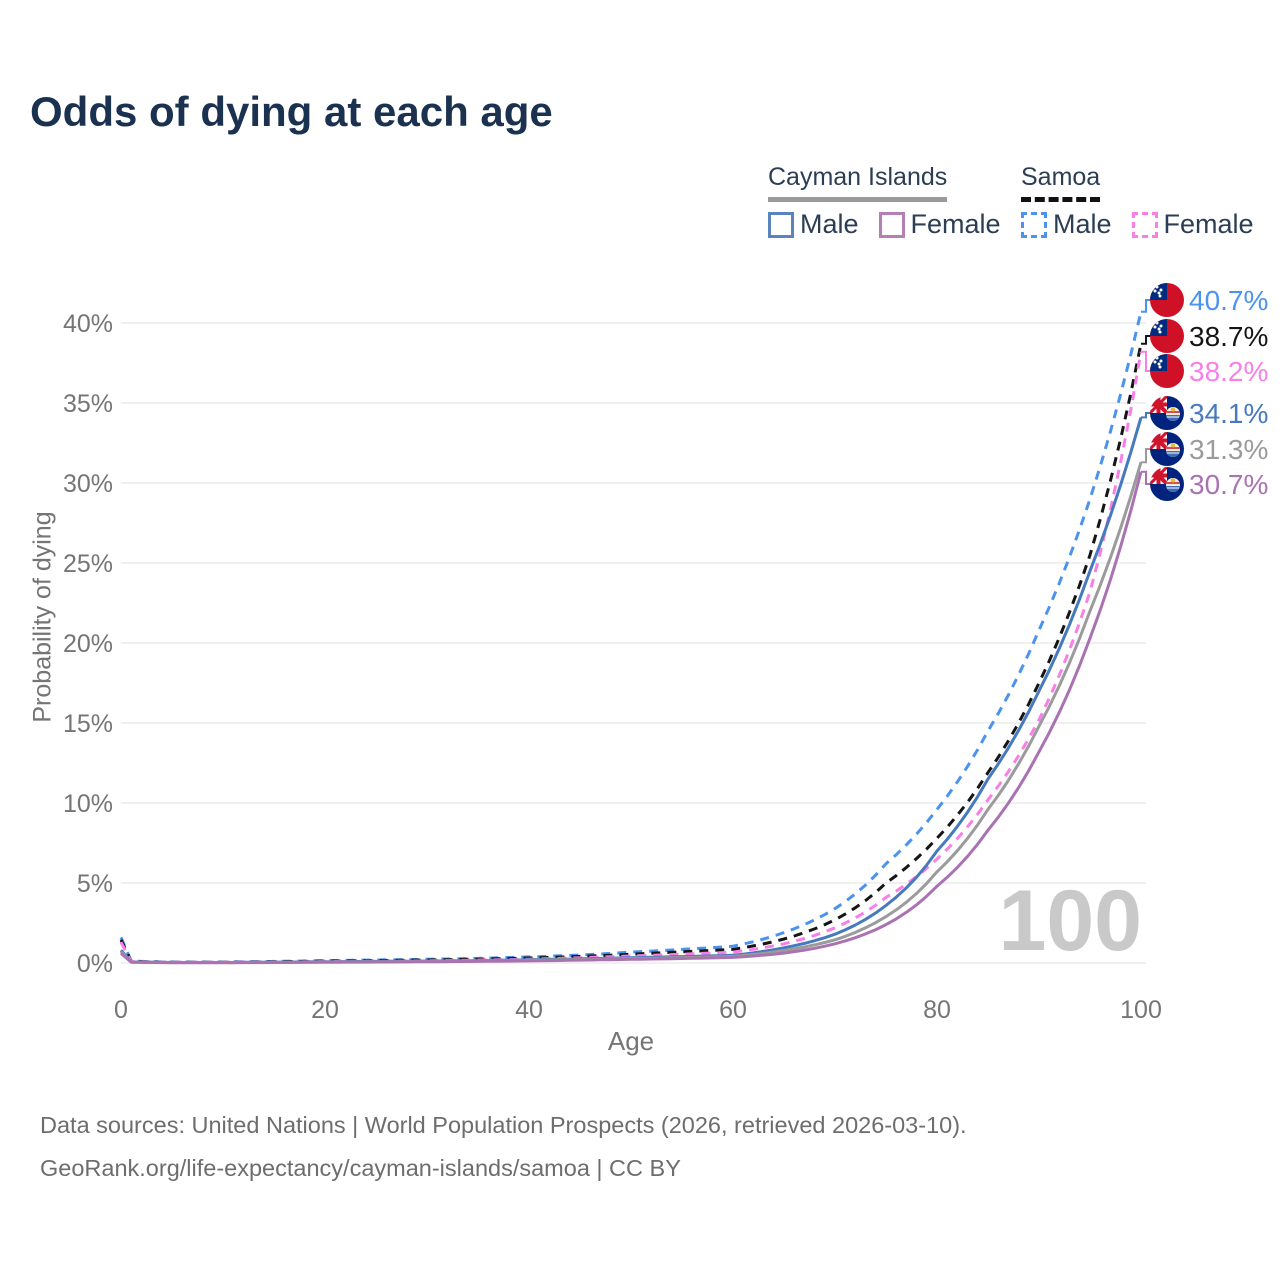 The width and height of the screenshot is (1280, 1280). What do you see at coordinates (829, 224) in the screenshot?
I see `legend-label-cayman-male: Male` at bounding box center [829, 224].